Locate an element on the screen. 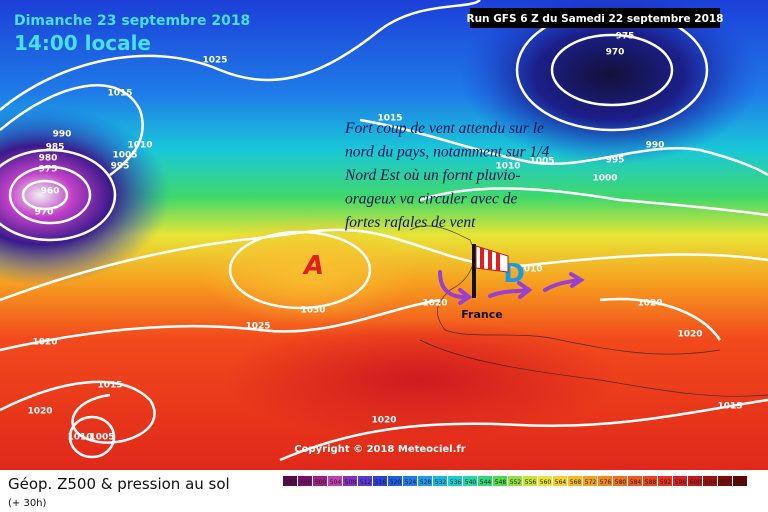 This screenshot has height=512, width=768. legend-label: 552 is located at coordinates (516, 482).